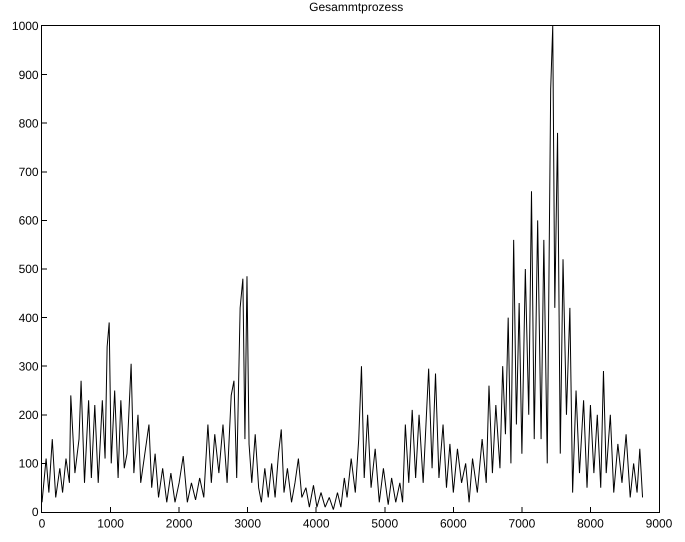 The image size is (685, 542). Describe the element at coordinates (522, 523) in the screenshot. I see `x-tick-label: 7000` at that location.